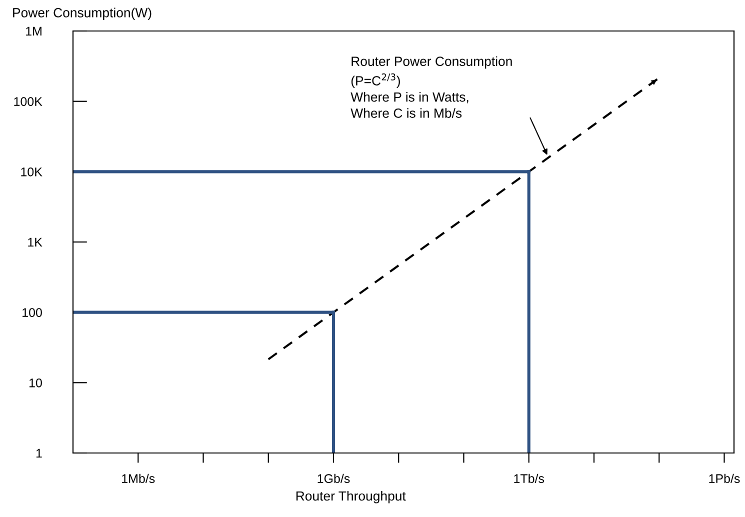  I want to click on annotation: Router Power Consumption (P=C$^{2/3}$) Where P is in Watts, Where C is in Mb/s, so click(431, 87).